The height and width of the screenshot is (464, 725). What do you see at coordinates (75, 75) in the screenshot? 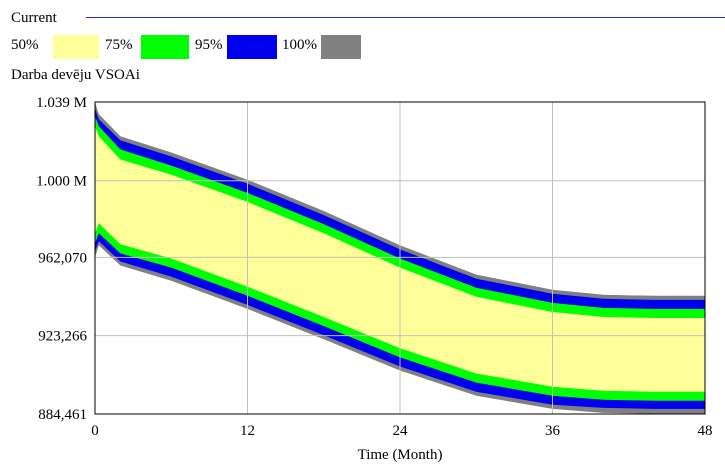
I see `chart-title: Darba devēju VSOAi` at bounding box center [75, 75].